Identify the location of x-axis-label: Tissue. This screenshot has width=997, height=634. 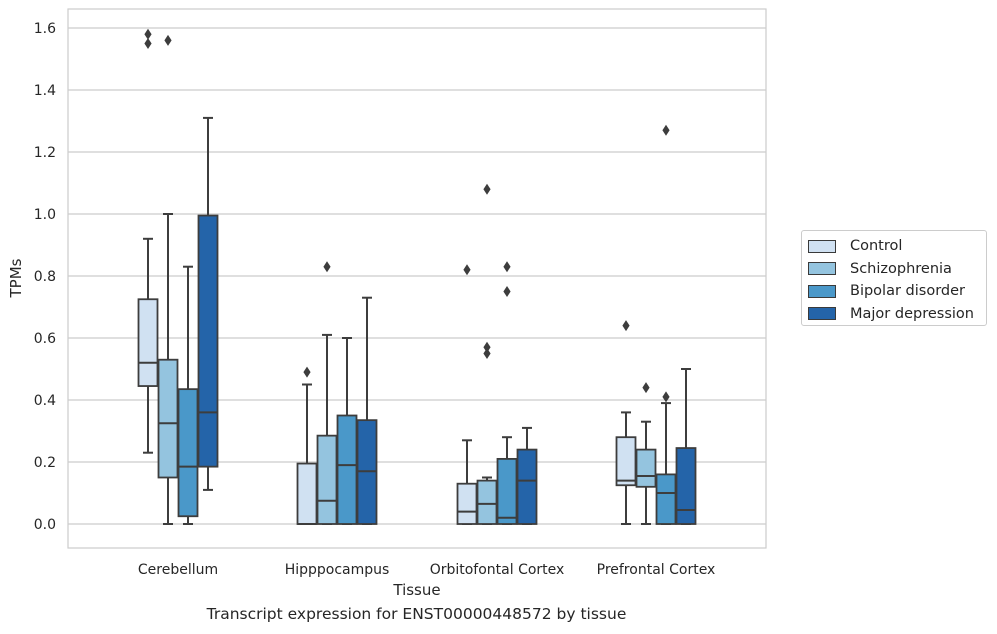
(416, 590).